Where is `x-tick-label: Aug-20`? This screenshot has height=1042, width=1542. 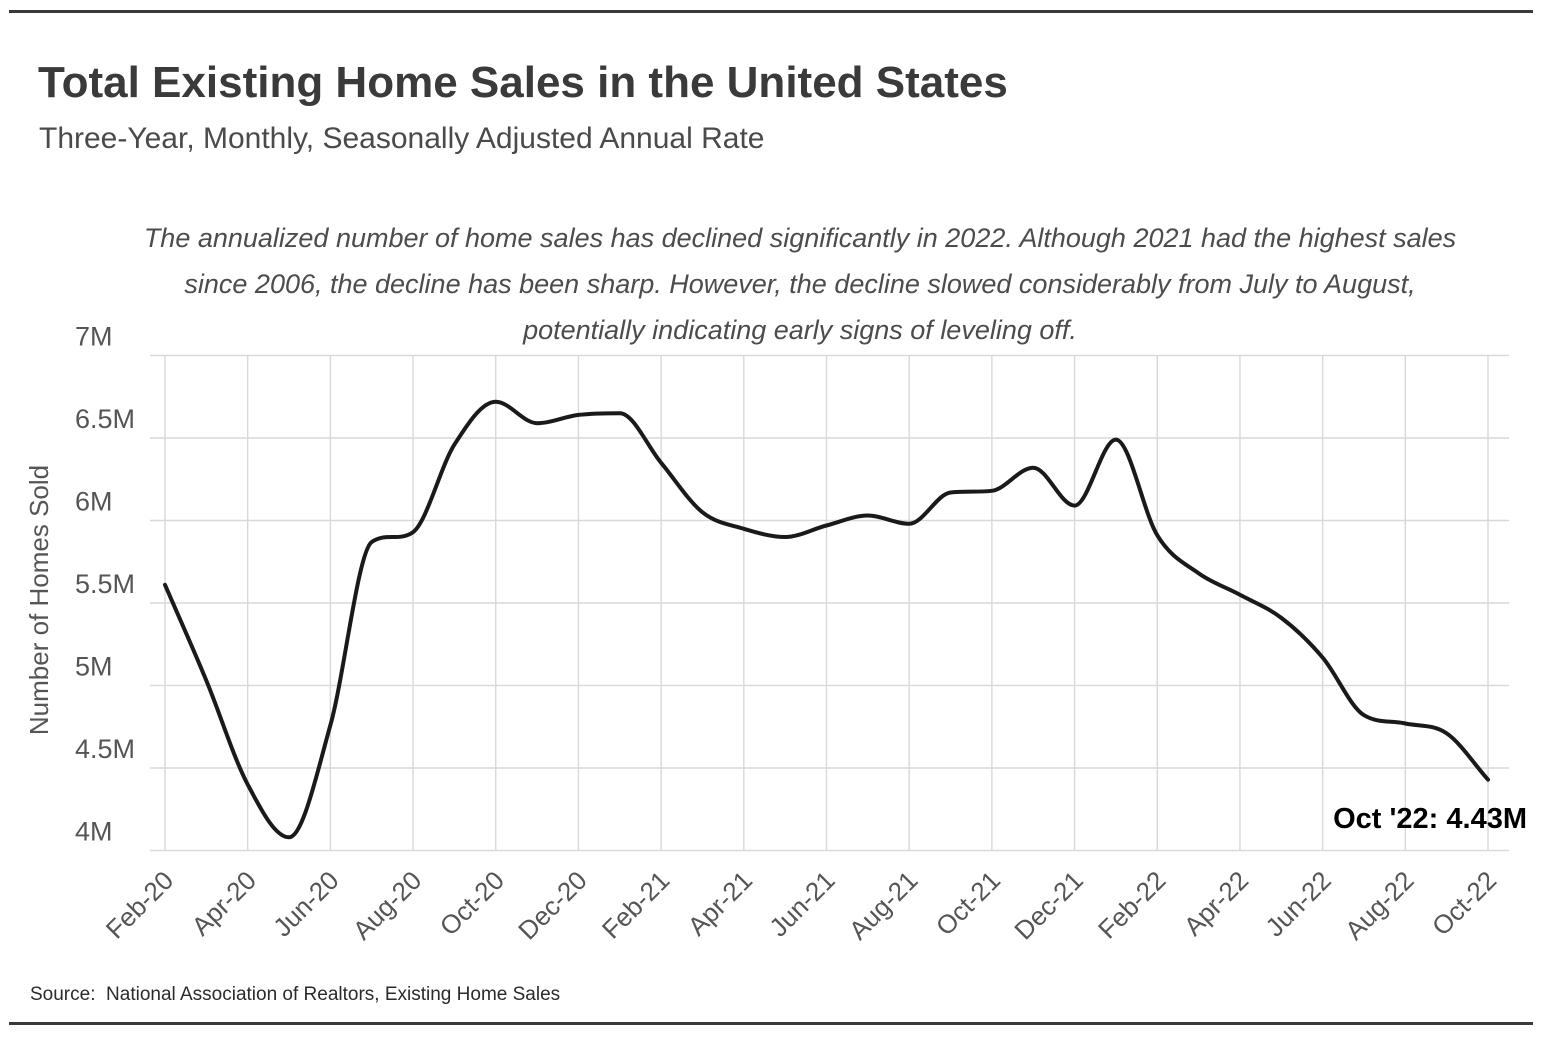 x-tick-label: Aug-20 is located at coordinates (387, 905).